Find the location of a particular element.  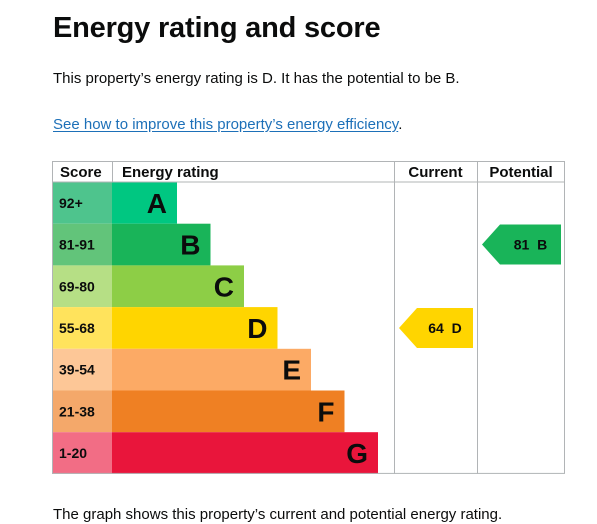

score-range-c: 69-80 is located at coordinates (77, 286).